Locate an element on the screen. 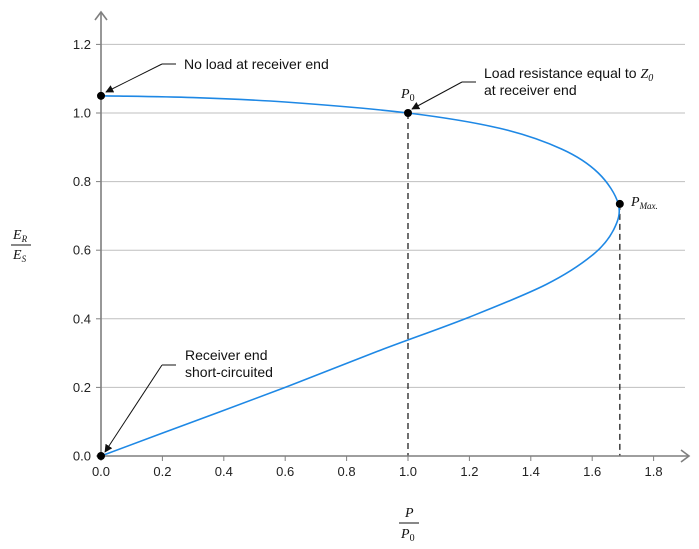 Image resolution: width=699 pixels, height=549 pixels. x-tick-label: 0.6 is located at coordinates (285, 471).